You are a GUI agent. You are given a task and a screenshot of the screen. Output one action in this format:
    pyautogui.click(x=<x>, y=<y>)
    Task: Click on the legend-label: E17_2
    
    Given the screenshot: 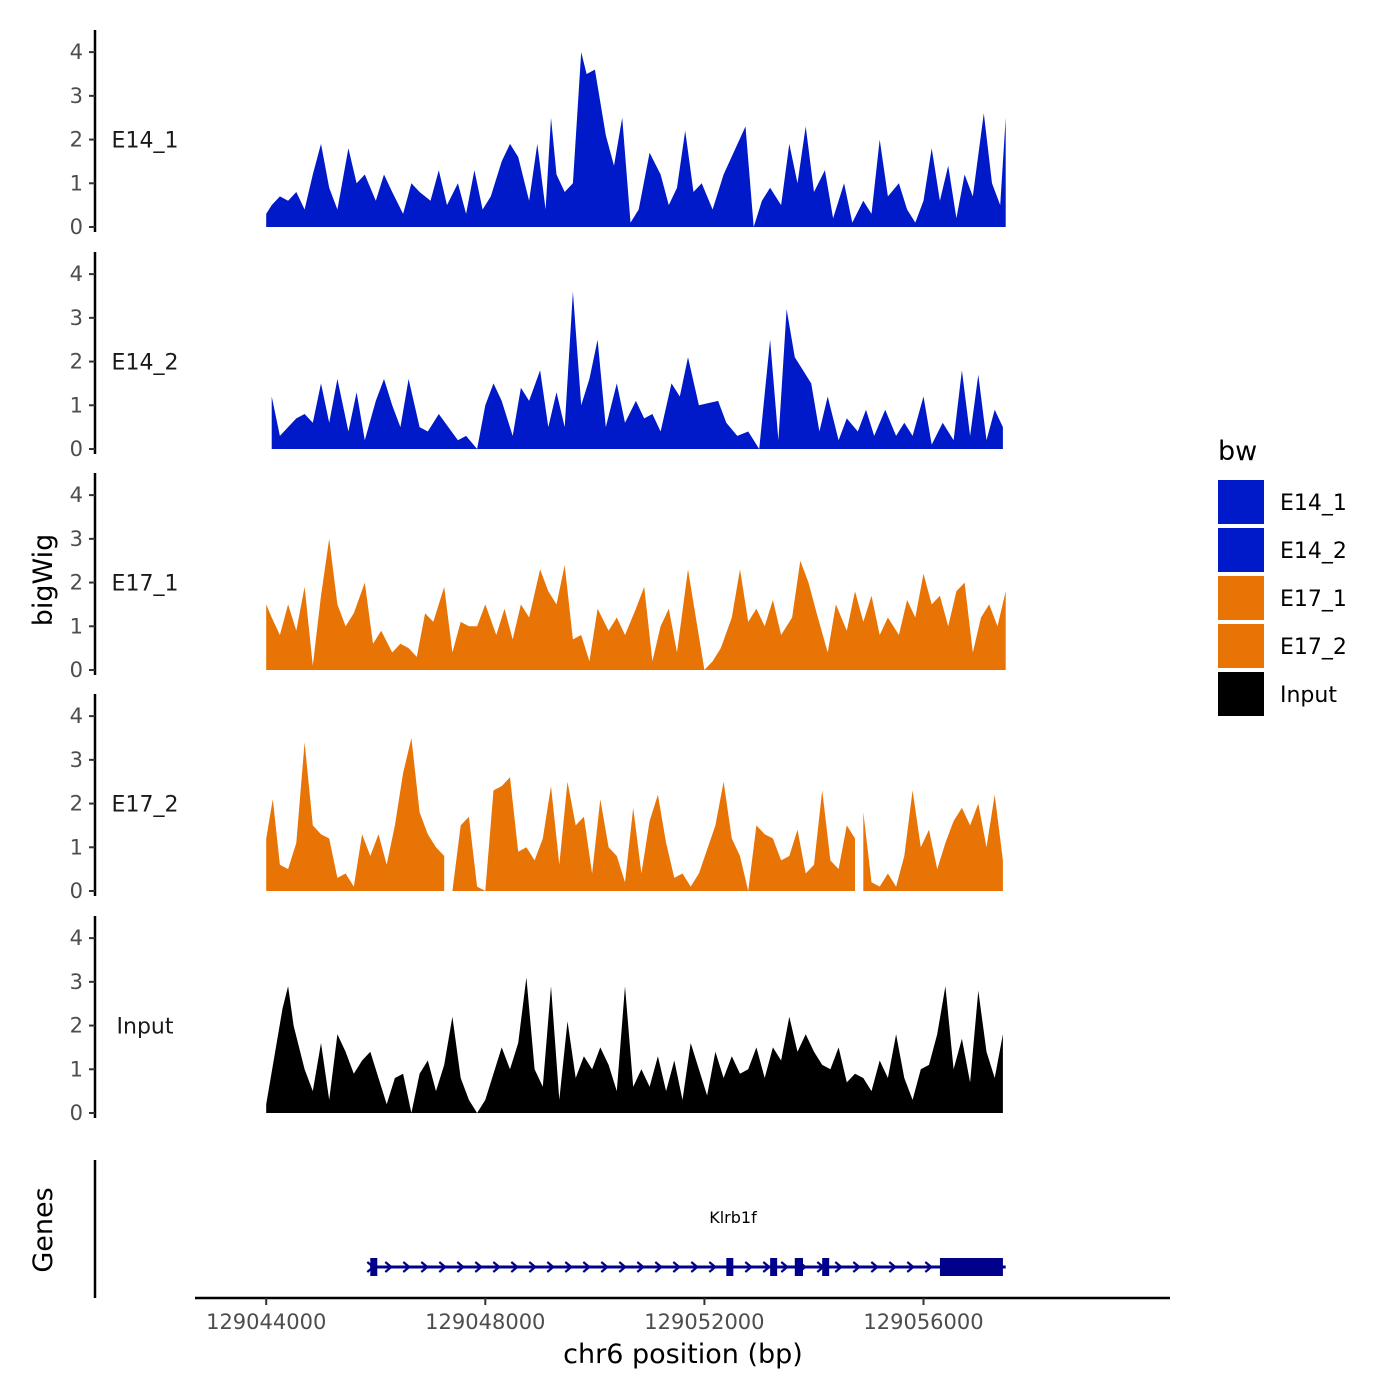 What is the action you would take?
    pyautogui.click(x=1313, y=647)
    